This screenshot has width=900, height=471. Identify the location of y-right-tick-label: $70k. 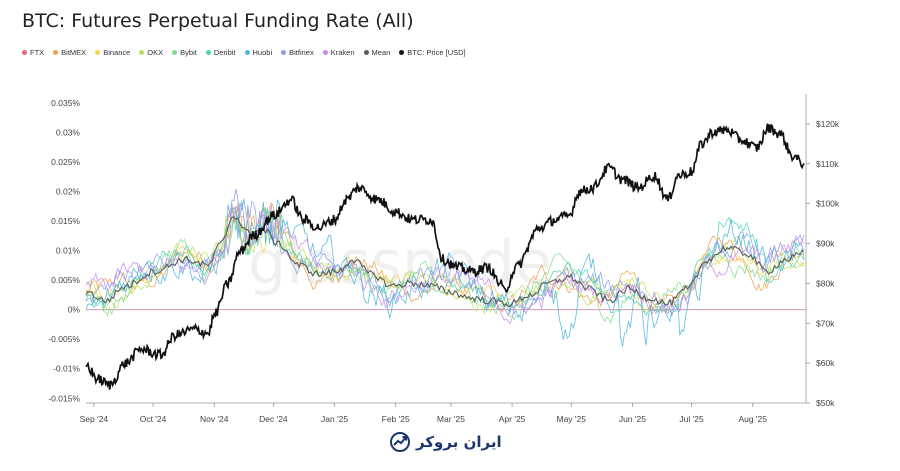
(825, 323).